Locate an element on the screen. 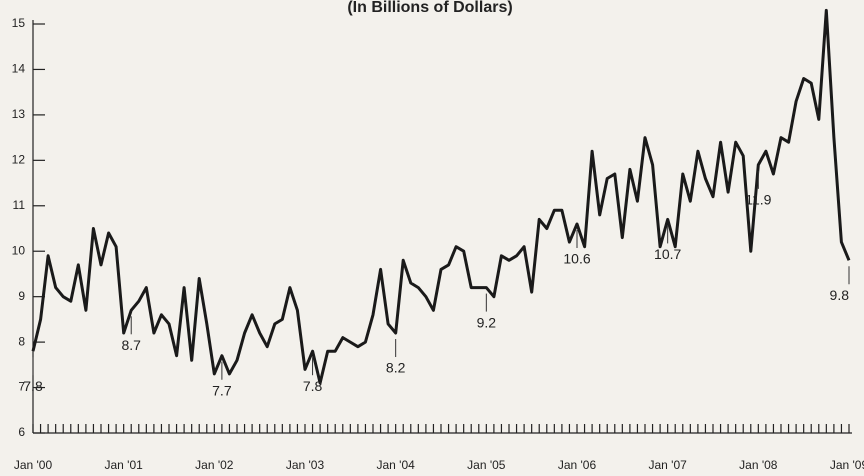 Image resolution: width=864 pixels, height=476 pixels. y-tick-label: 14 is located at coordinates (19, 69).